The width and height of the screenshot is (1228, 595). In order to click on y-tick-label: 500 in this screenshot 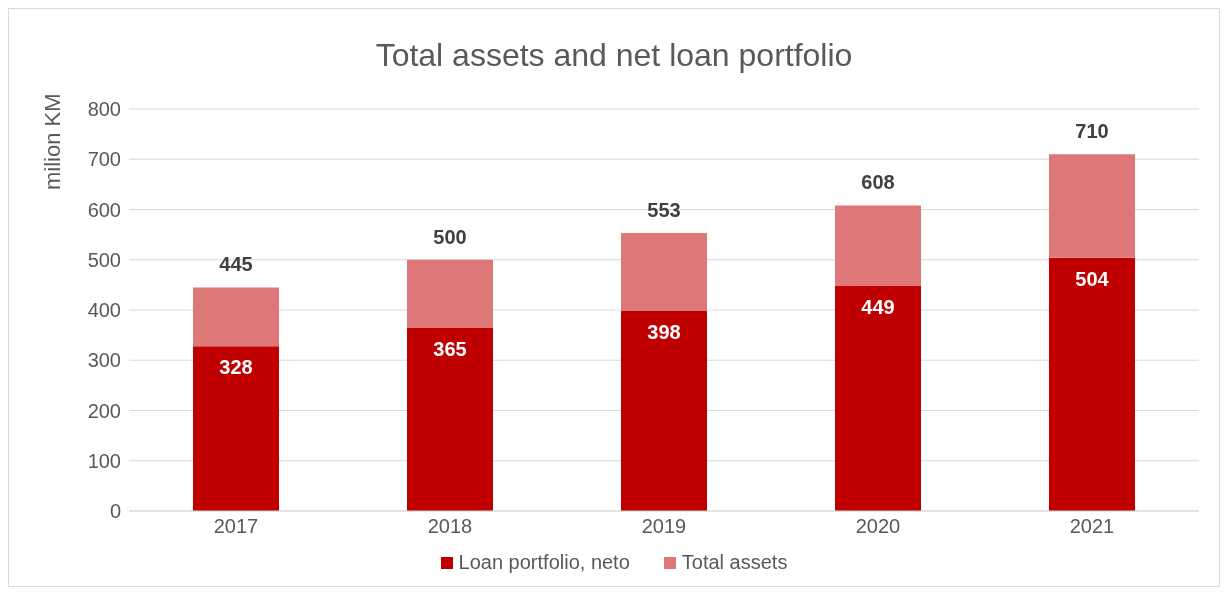, I will do `click(104, 259)`.